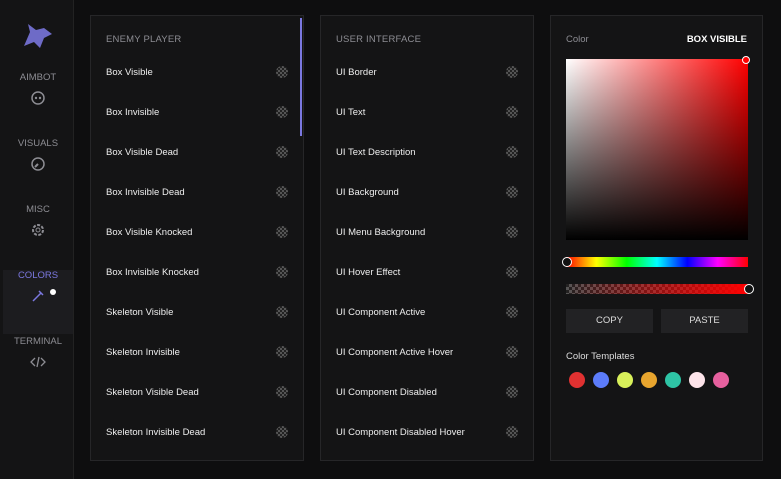  I want to click on nav-item: TERMINAL, so click(38, 368).